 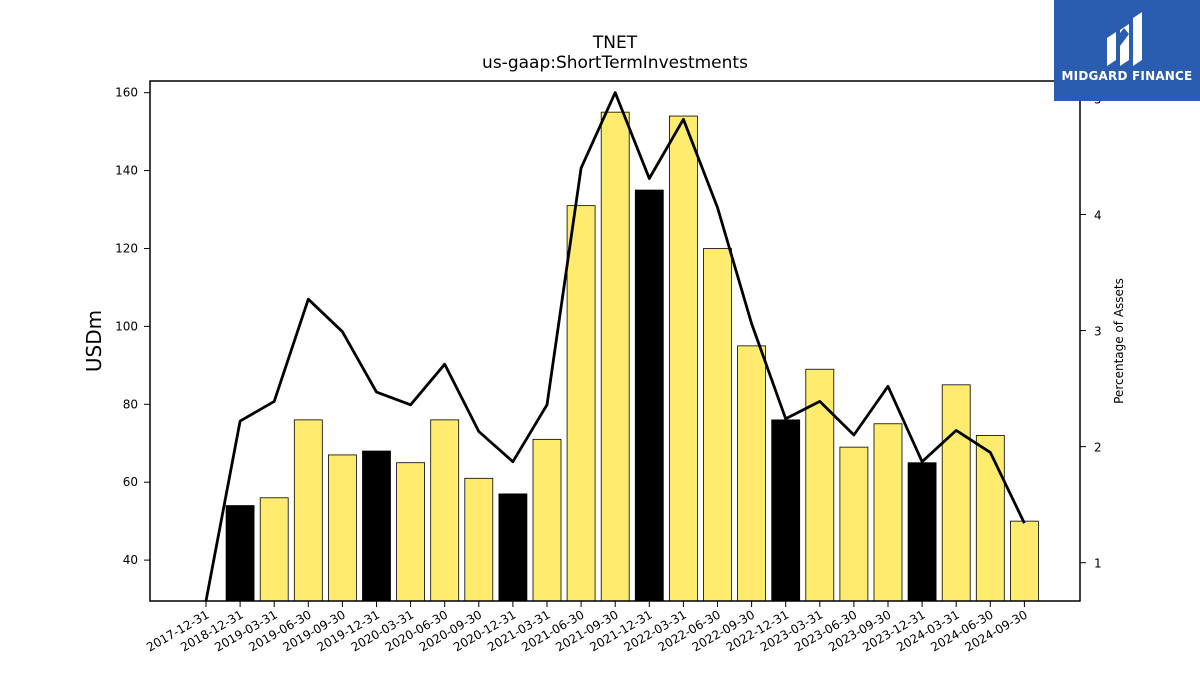 I want to click on y-tick-label-60: 60, so click(x=130, y=482).